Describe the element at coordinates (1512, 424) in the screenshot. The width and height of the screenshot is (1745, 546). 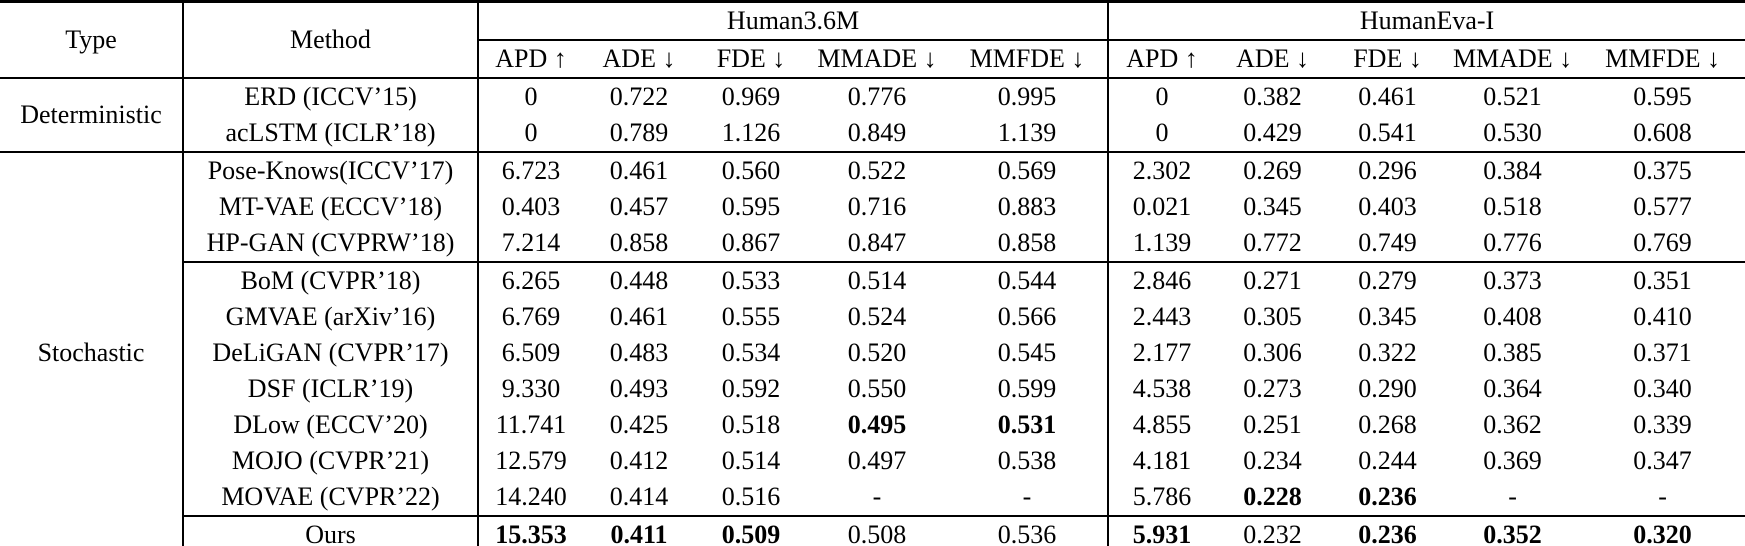
I see `value-cell: 0.362` at that location.